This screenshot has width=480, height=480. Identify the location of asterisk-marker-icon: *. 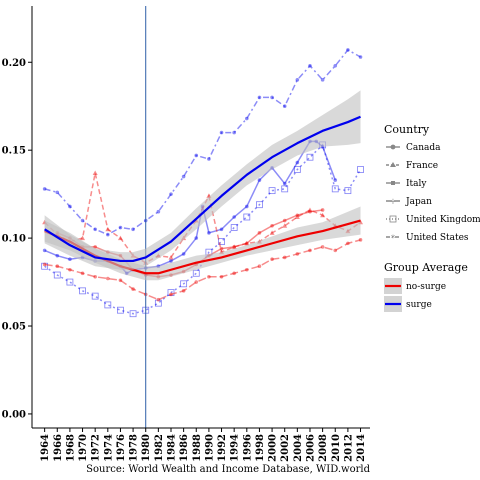
(393, 238).